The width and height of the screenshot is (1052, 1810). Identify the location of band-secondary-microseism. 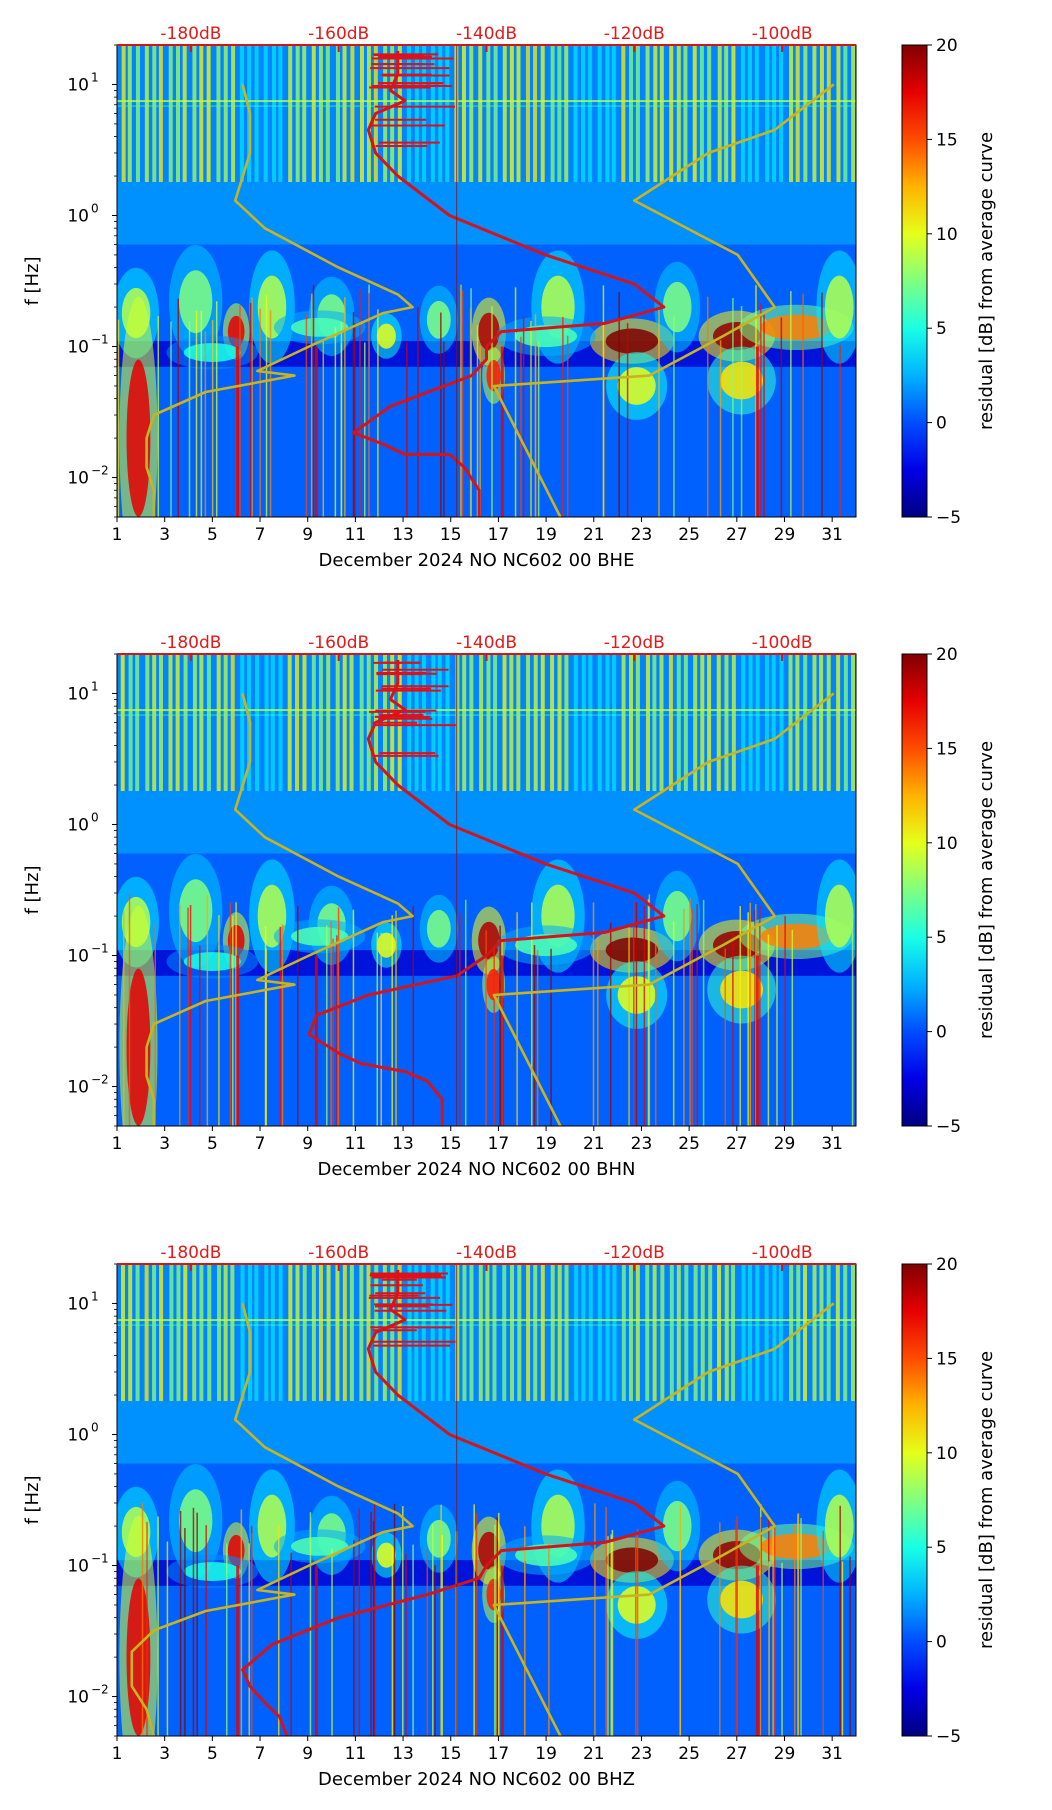
(486, 213).